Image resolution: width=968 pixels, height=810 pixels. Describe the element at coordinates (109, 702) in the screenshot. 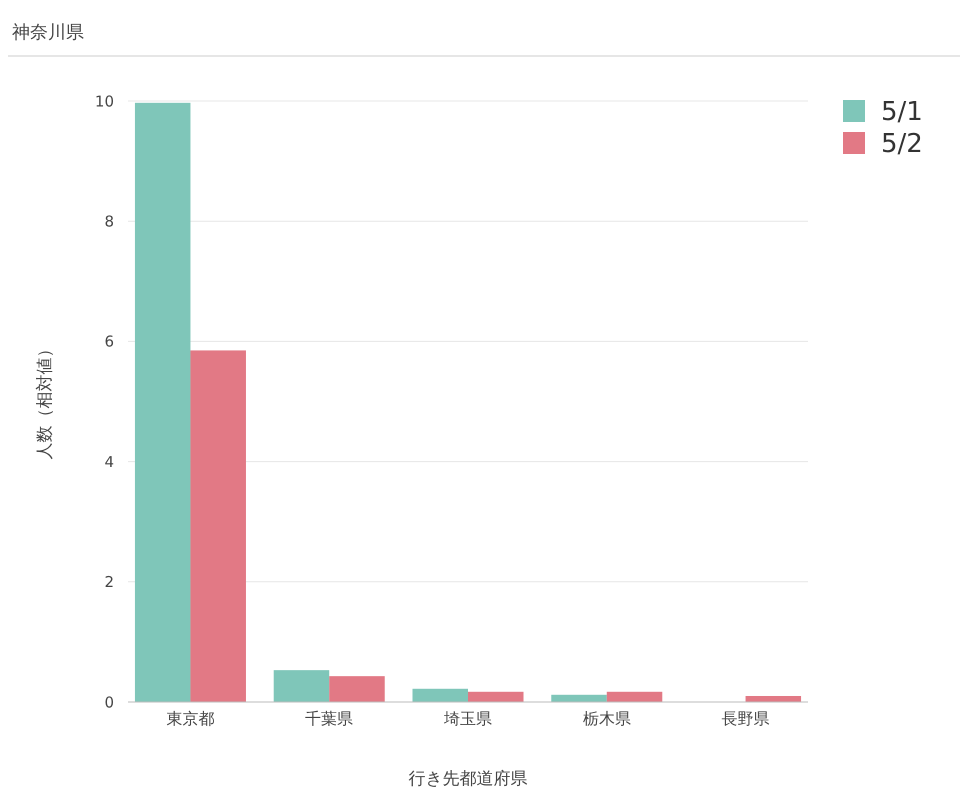

I see `y-tick-label: 0` at that location.